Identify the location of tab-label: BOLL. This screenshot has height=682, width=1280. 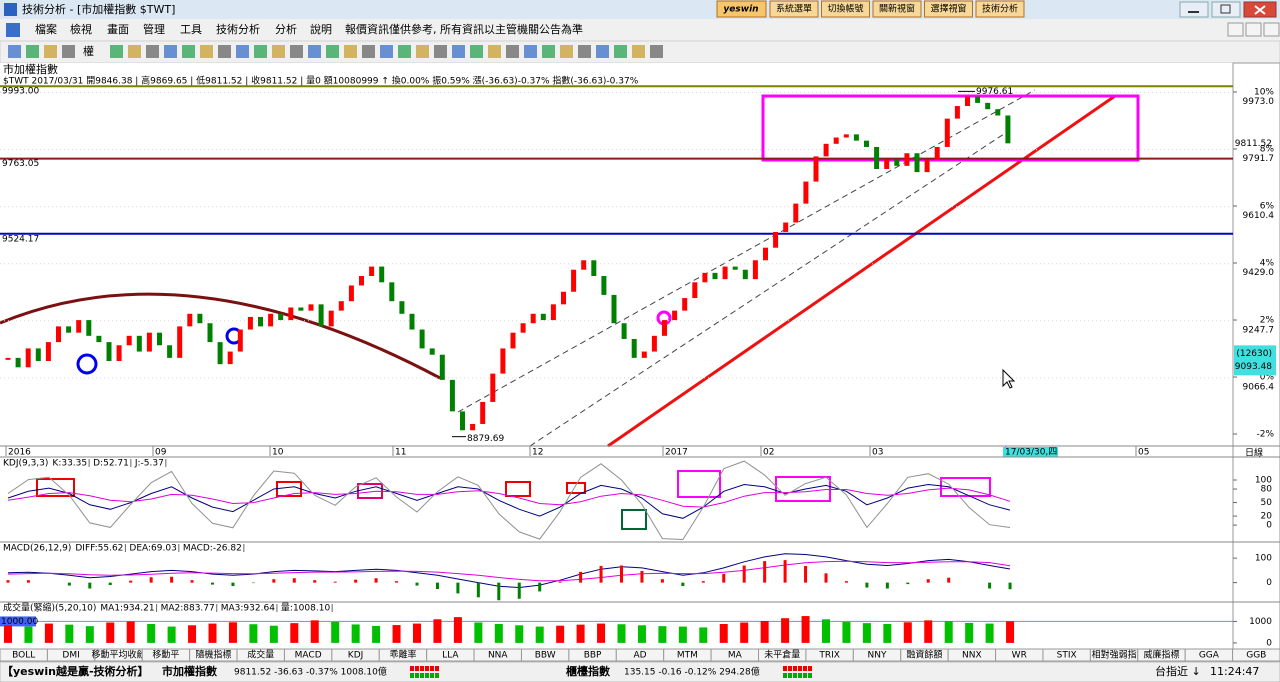
(23, 656).